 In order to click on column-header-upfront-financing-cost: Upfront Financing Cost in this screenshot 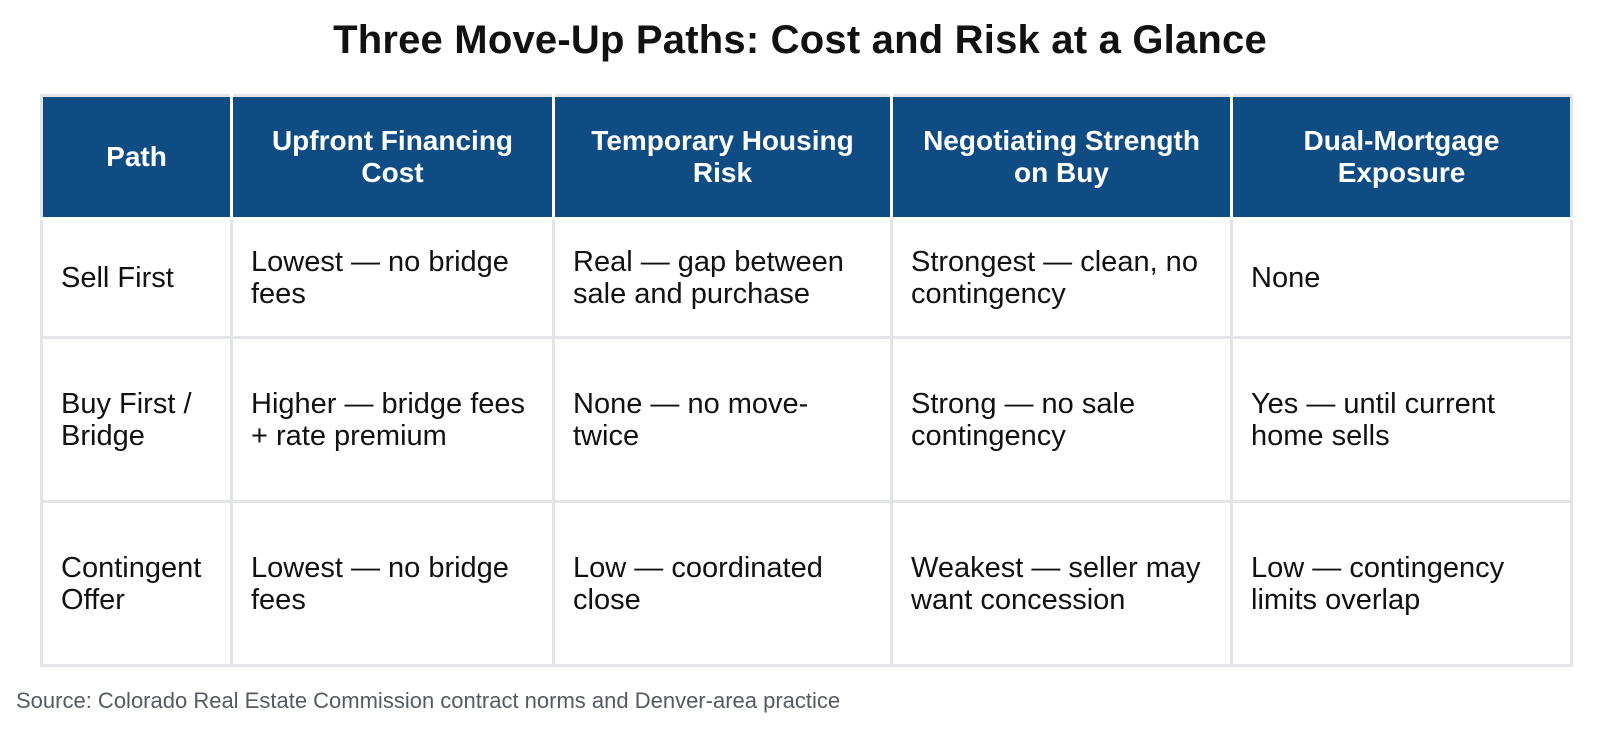, I will do `click(392, 157)`.